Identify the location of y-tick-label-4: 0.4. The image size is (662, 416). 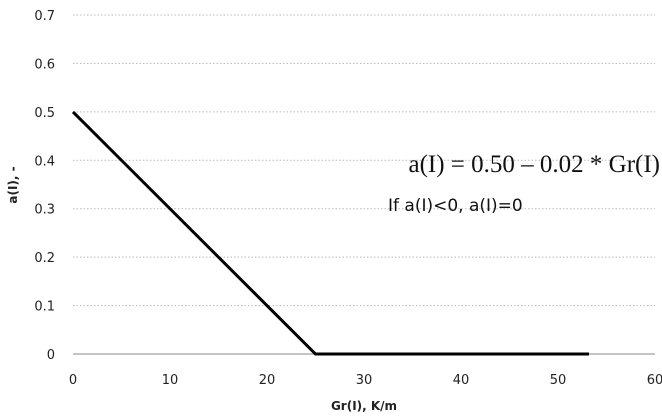
(44, 161).